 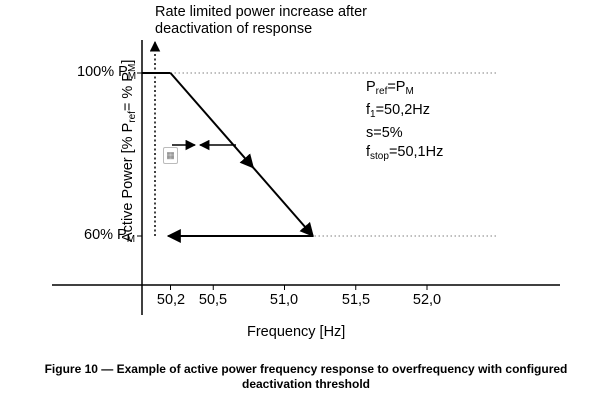 I want to click on y-label-60: 60% PM, so click(x=110, y=236).